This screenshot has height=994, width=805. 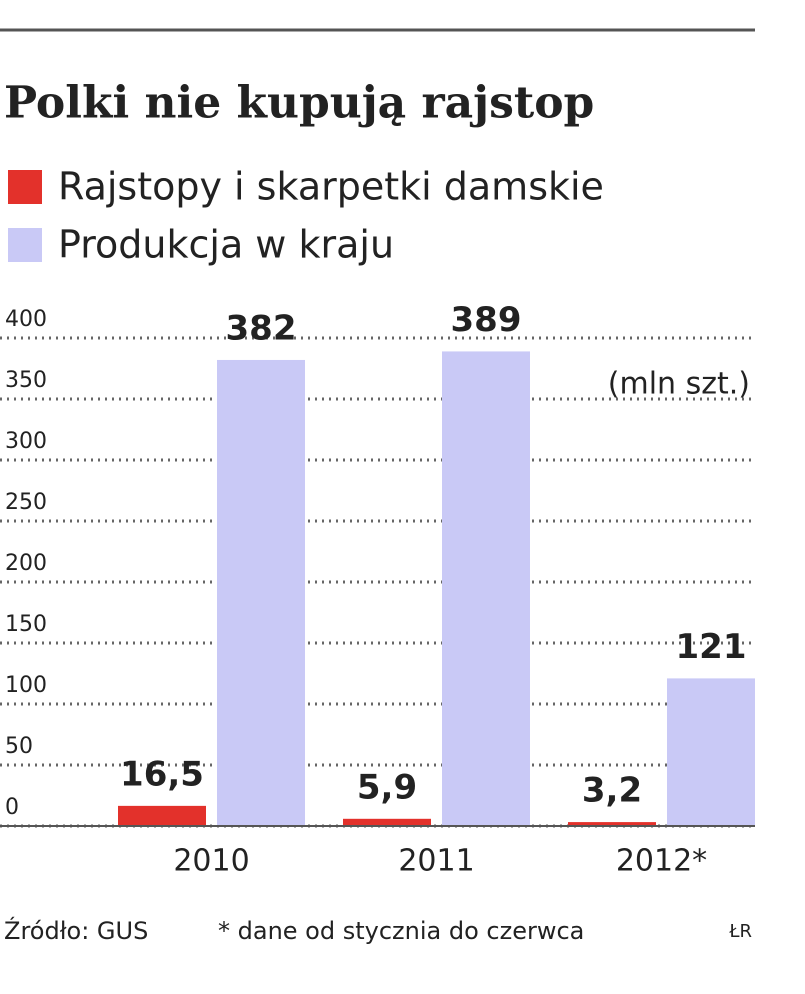 I want to click on y-tick-label: 150, so click(x=26, y=624).